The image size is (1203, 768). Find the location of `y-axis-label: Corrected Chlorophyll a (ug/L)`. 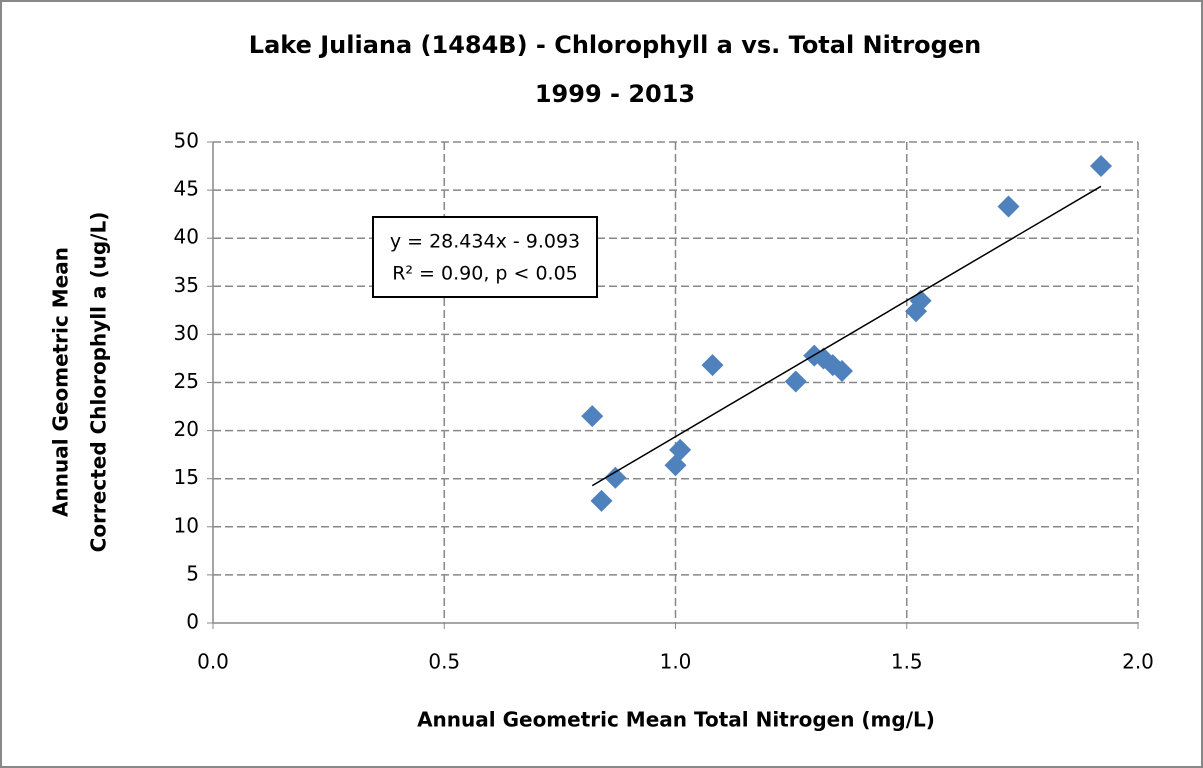

y-axis-label: Corrected Chlorophyll a (ug/L) is located at coordinates (99, 382).